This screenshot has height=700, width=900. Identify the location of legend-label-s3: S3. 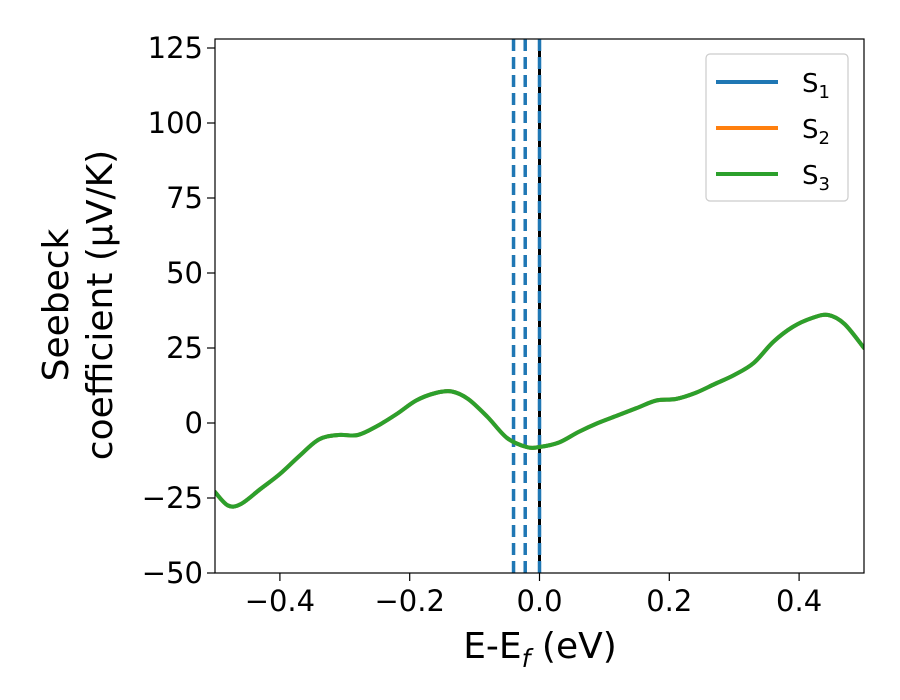
(816, 178).